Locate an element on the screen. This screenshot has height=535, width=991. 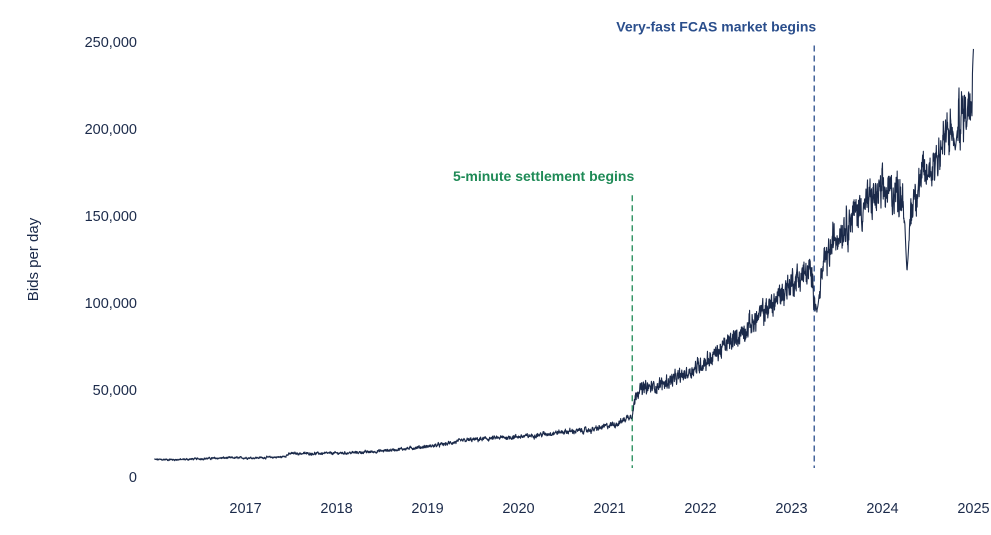
x-tick-label: 2023 is located at coordinates (791, 509).